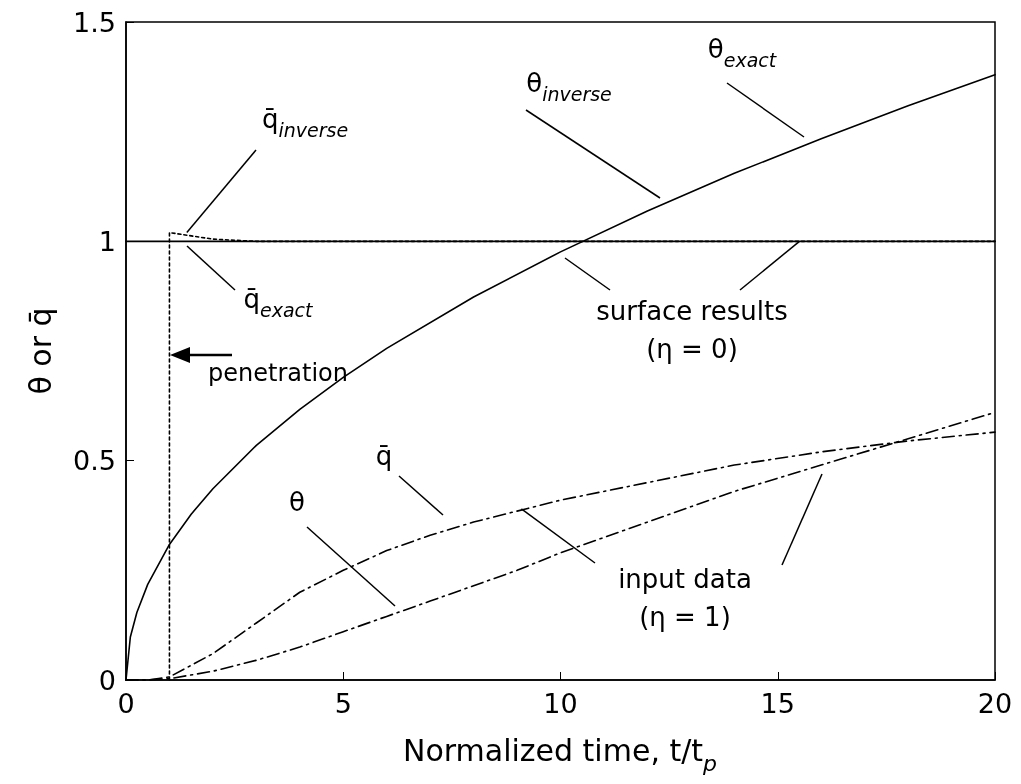 The height and width of the screenshot is (784, 1021). Describe the element at coordinates (995, 703) in the screenshot. I see `x-tick-label: 20` at that location.